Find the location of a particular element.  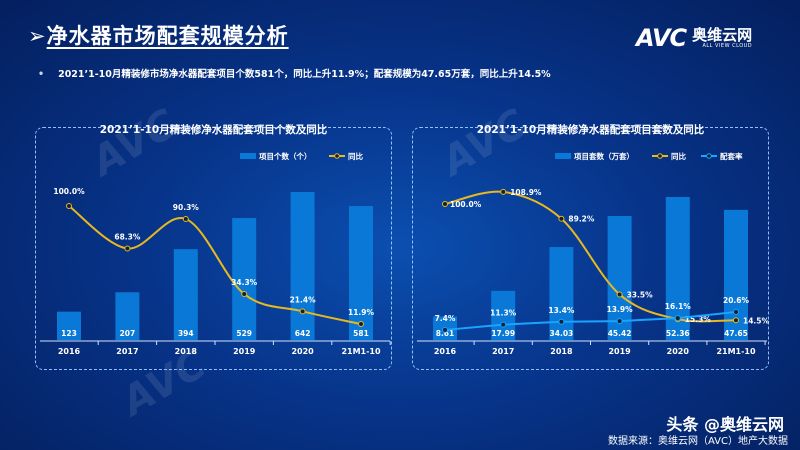

bar-value-label: 34.03 is located at coordinates (562, 333).